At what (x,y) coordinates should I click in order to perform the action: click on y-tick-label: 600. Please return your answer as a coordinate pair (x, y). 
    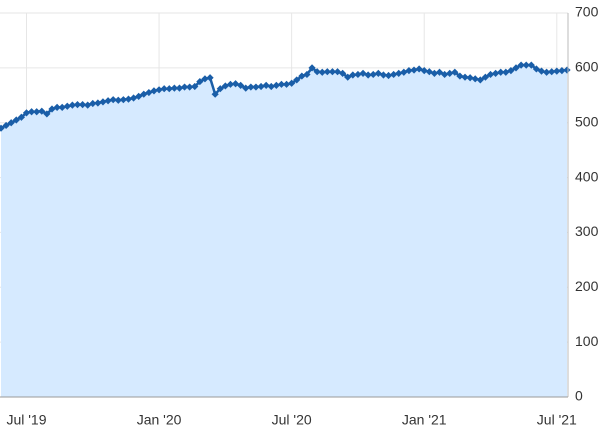
    Looking at the image, I should click on (587, 67).